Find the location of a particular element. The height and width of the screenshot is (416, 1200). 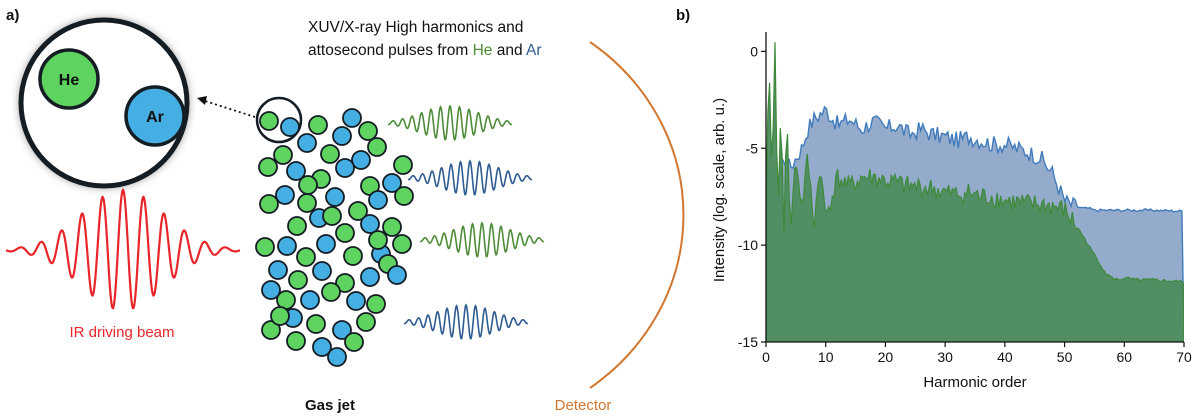

x-axis-label: Harmonic order is located at coordinates (974, 382).